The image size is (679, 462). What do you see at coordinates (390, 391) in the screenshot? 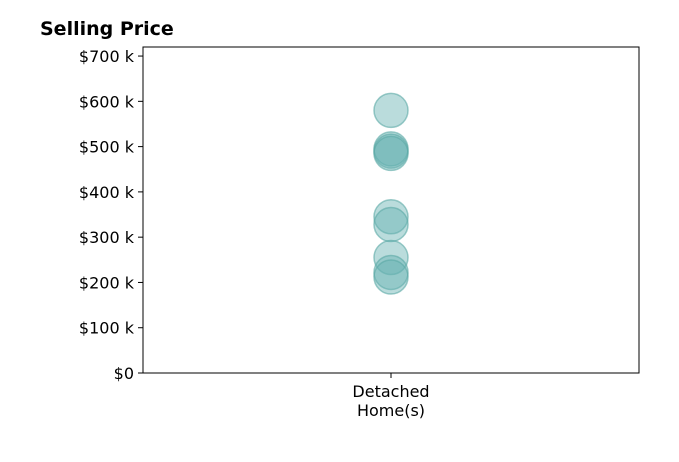
I see `x-tick-label: Detached` at bounding box center [390, 391].